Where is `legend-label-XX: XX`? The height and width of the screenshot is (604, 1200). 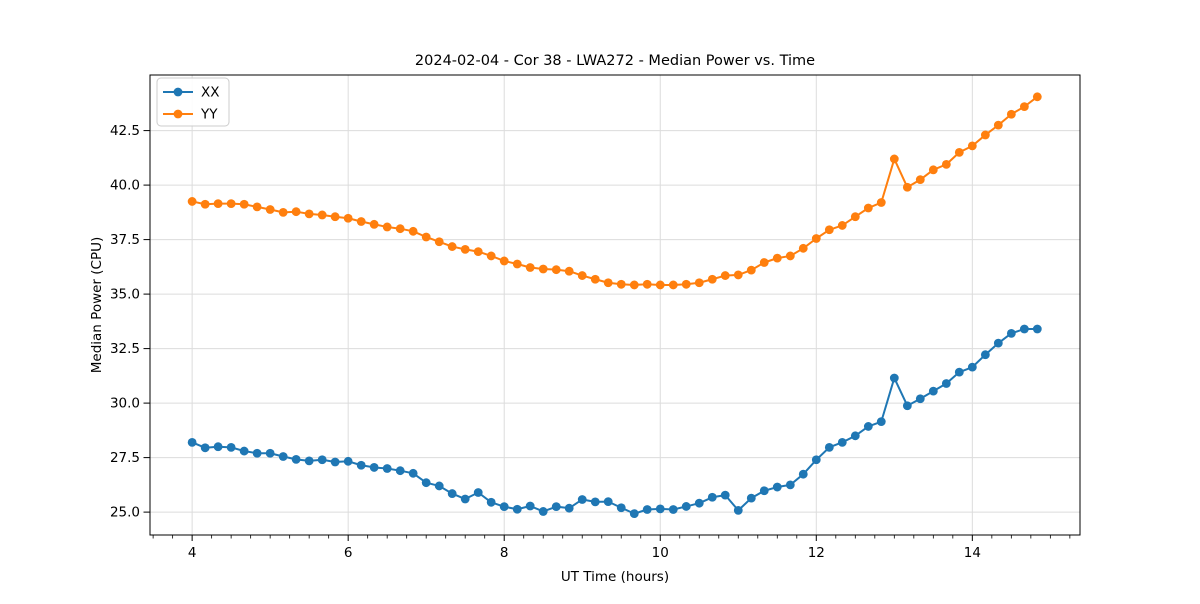
legend-label-XX: XX is located at coordinates (210, 93).